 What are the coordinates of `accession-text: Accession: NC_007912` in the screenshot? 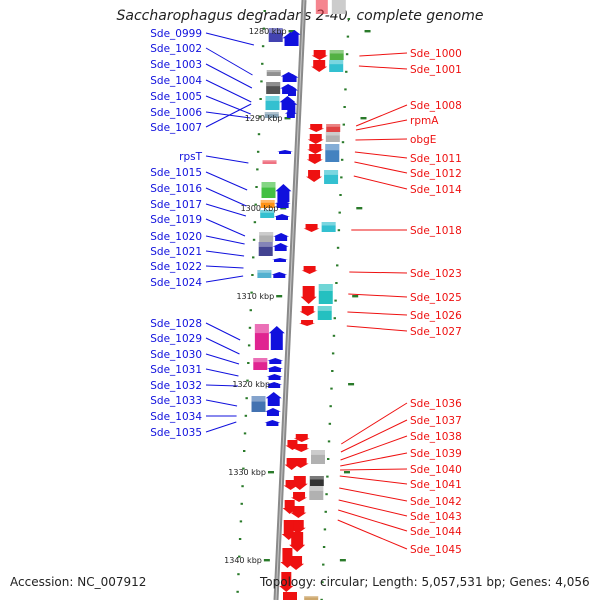 It's located at (78, 582).